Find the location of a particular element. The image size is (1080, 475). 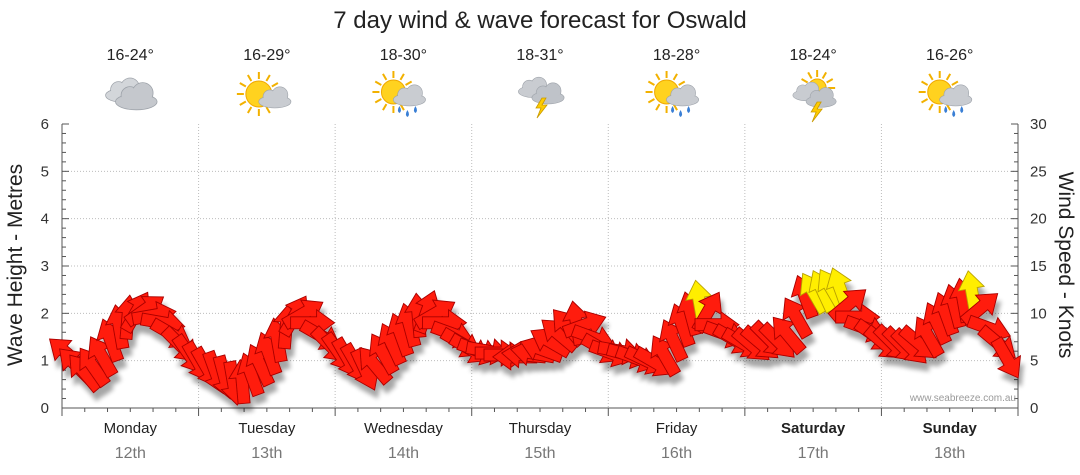

temperature-range-label: 18-24° is located at coordinates (812, 55).